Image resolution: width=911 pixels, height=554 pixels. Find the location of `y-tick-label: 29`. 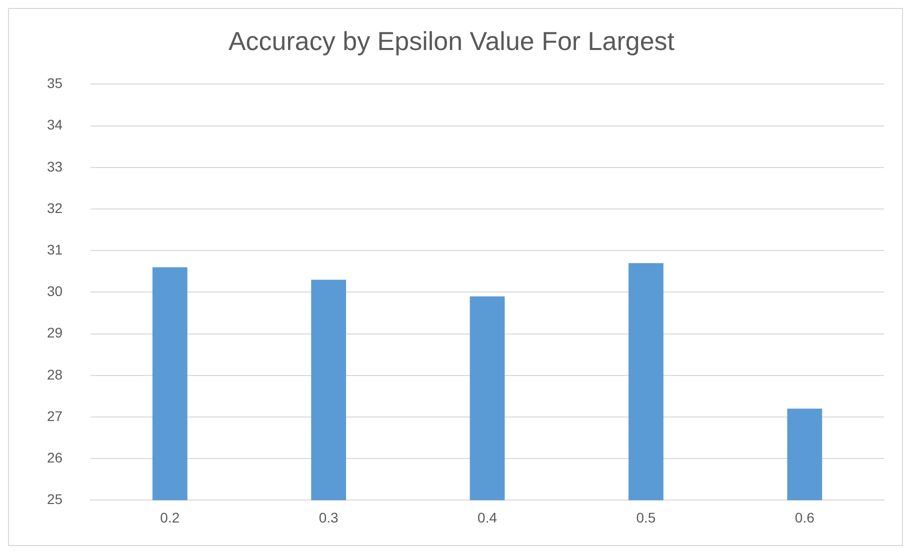

y-tick-label: 29 is located at coordinates (54, 332).